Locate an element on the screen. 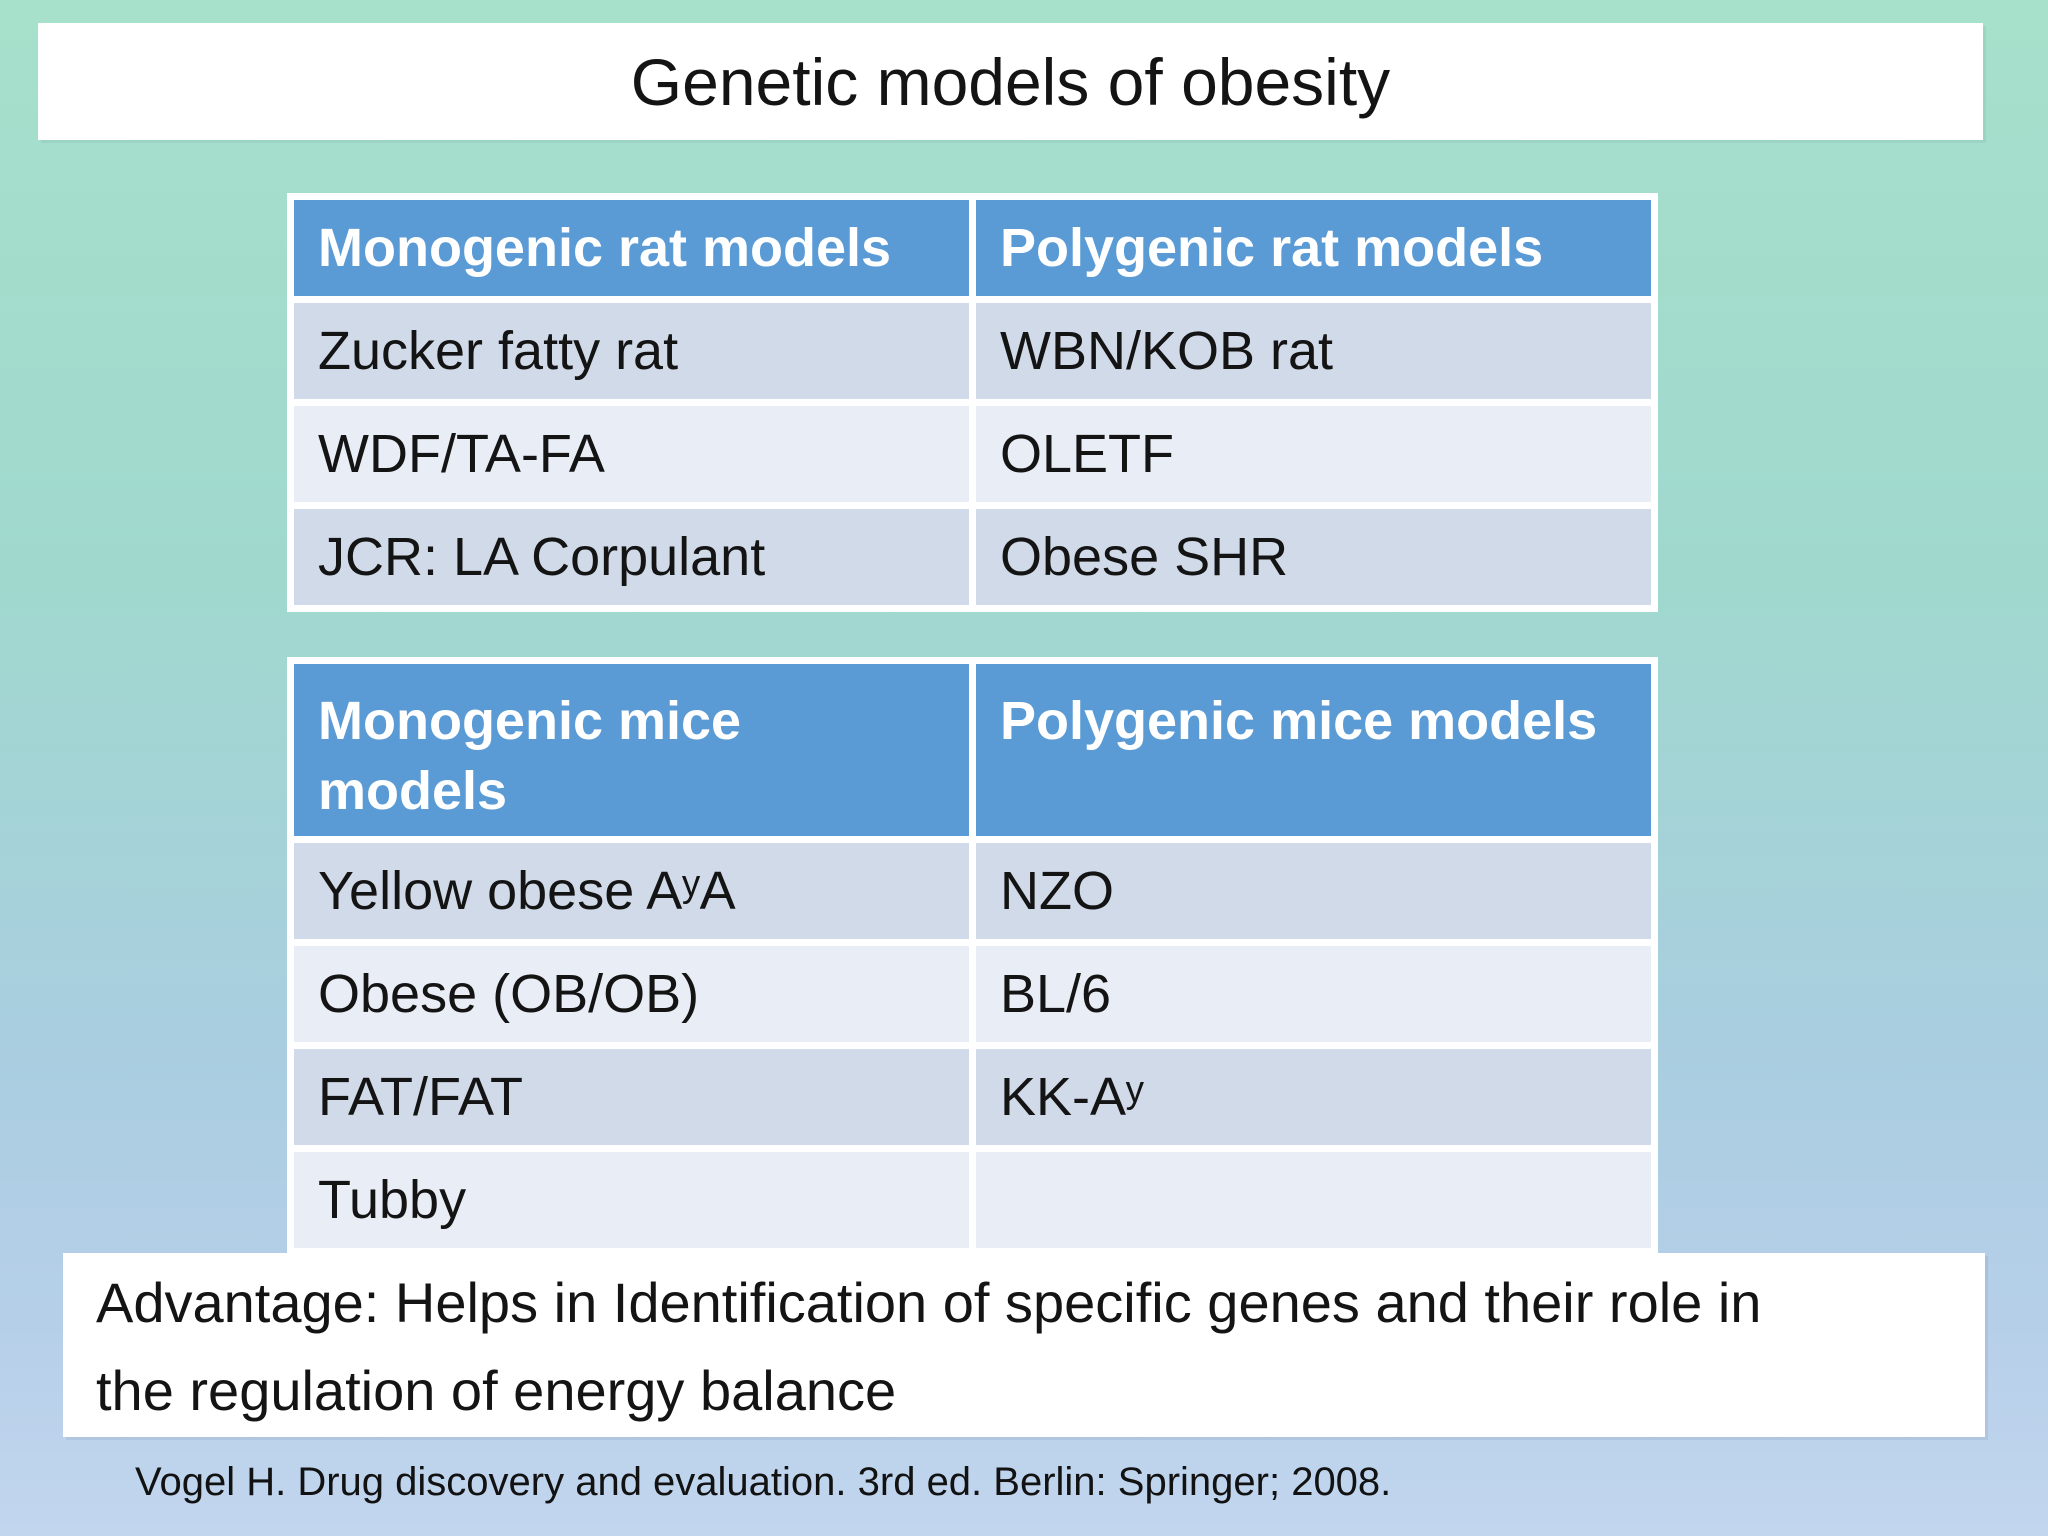 The width and height of the screenshot is (2048, 1536). table-row: Tubby is located at coordinates (972, 1200).